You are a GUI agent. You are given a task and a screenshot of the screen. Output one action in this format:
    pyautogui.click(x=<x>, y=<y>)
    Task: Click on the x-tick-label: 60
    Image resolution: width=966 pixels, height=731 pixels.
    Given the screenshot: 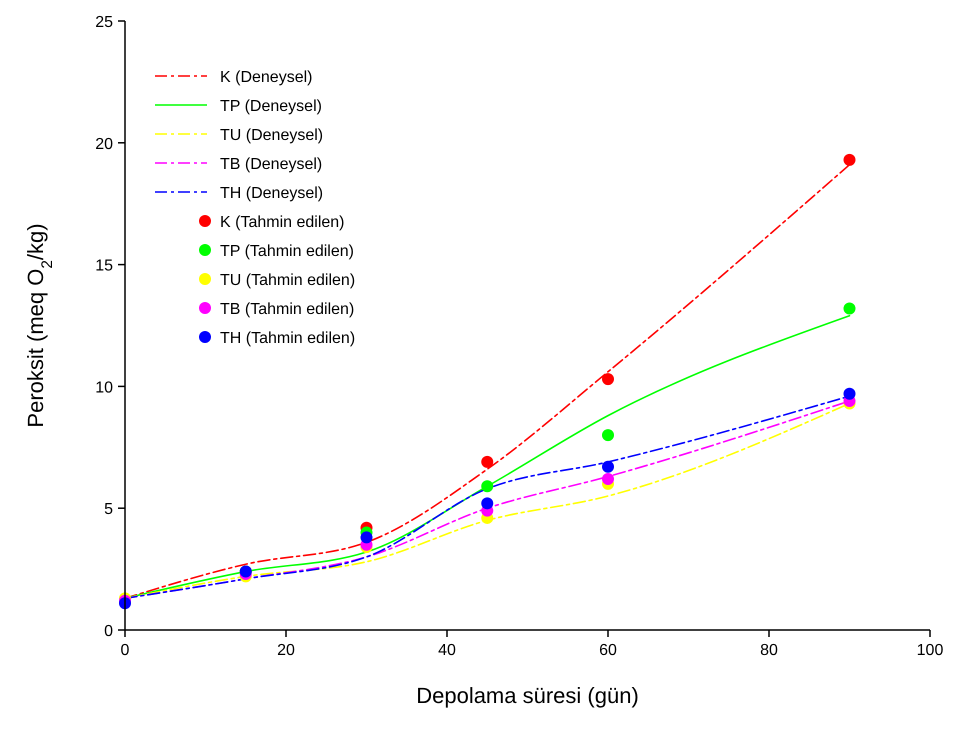 What is the action you would take?
    pyautogui.click(x=608, y=650)
    